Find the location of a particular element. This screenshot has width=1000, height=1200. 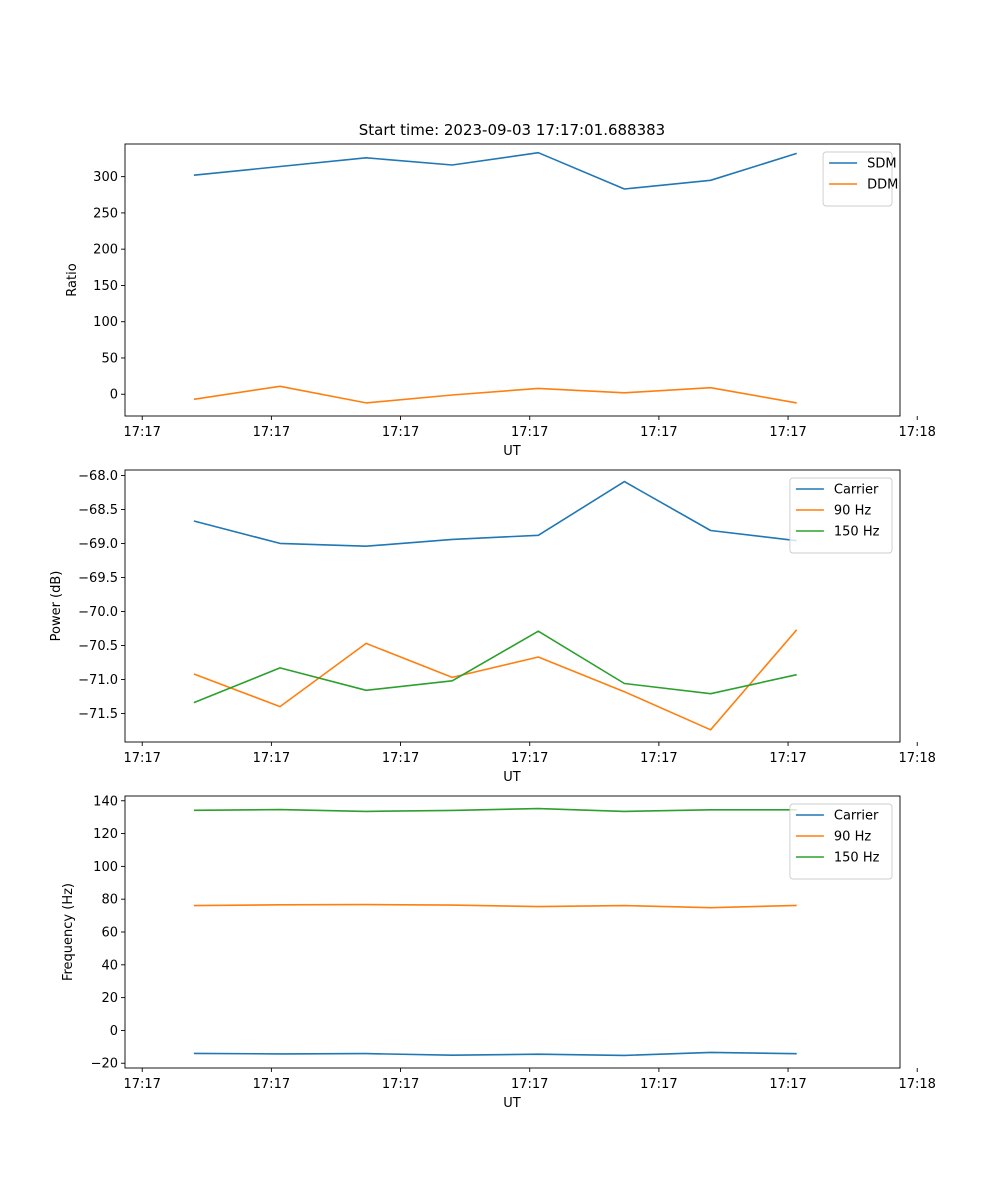

y-tick-label: 20 is located at coordinates (109, 998).